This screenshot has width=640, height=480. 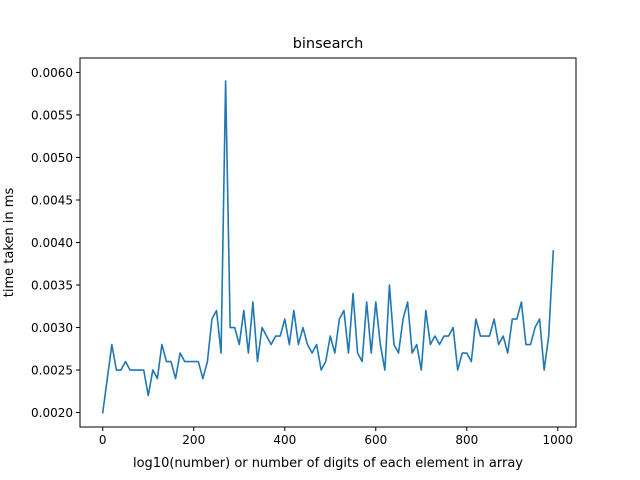 What do you see at coordinates (466, 440) in the screenshot?
I see `x-tick-label: 800` at bounding box center [466, 440].